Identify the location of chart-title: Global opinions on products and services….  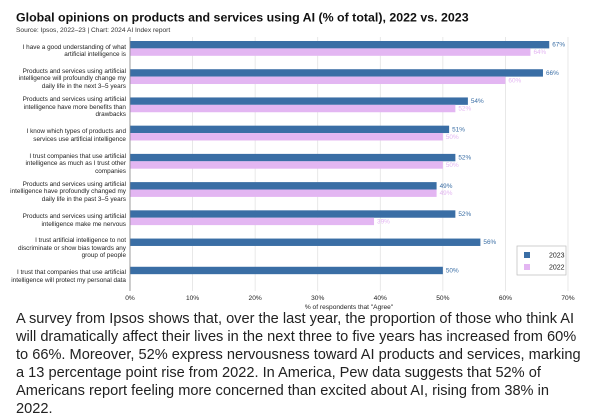
(242, 17).